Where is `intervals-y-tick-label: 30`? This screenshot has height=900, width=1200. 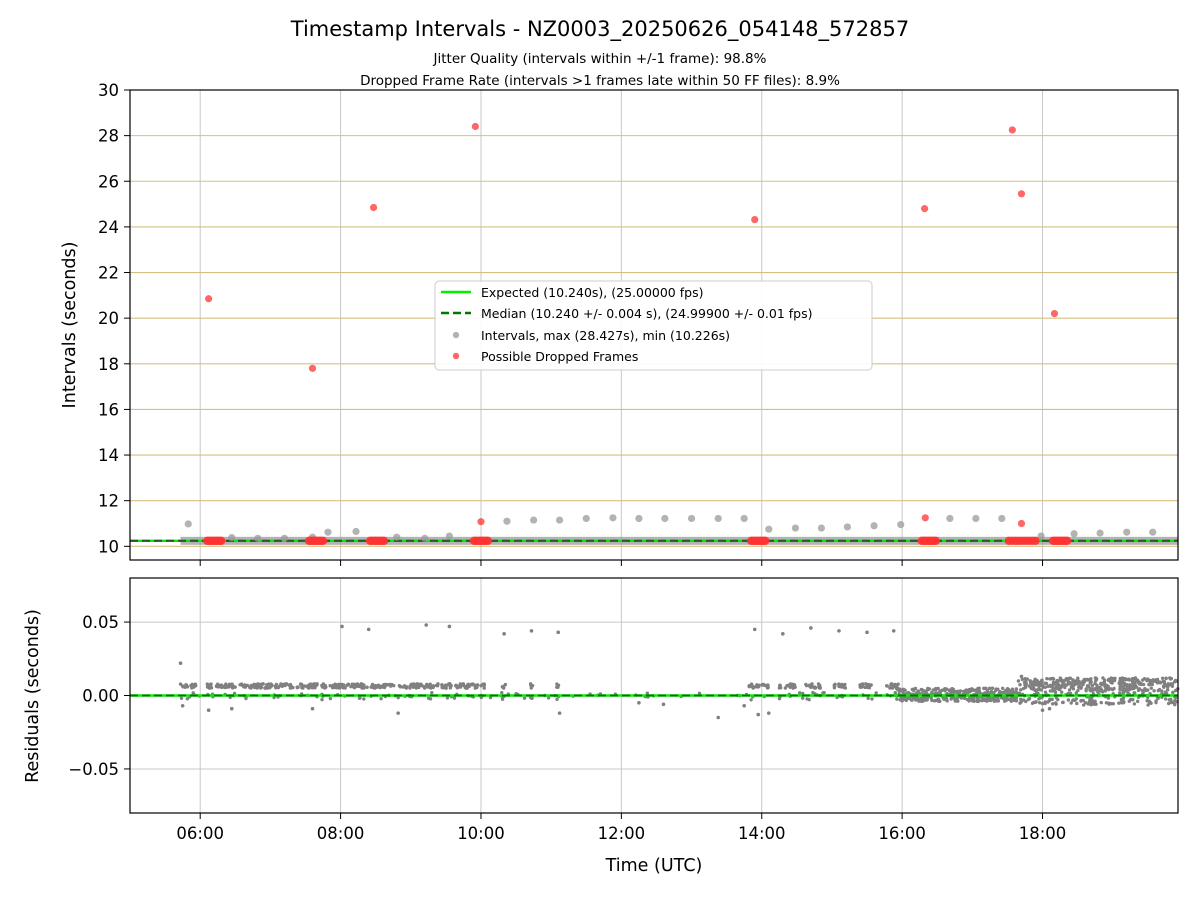
intervals-y-tick-label: 30 is located at coordinates (108, 90).